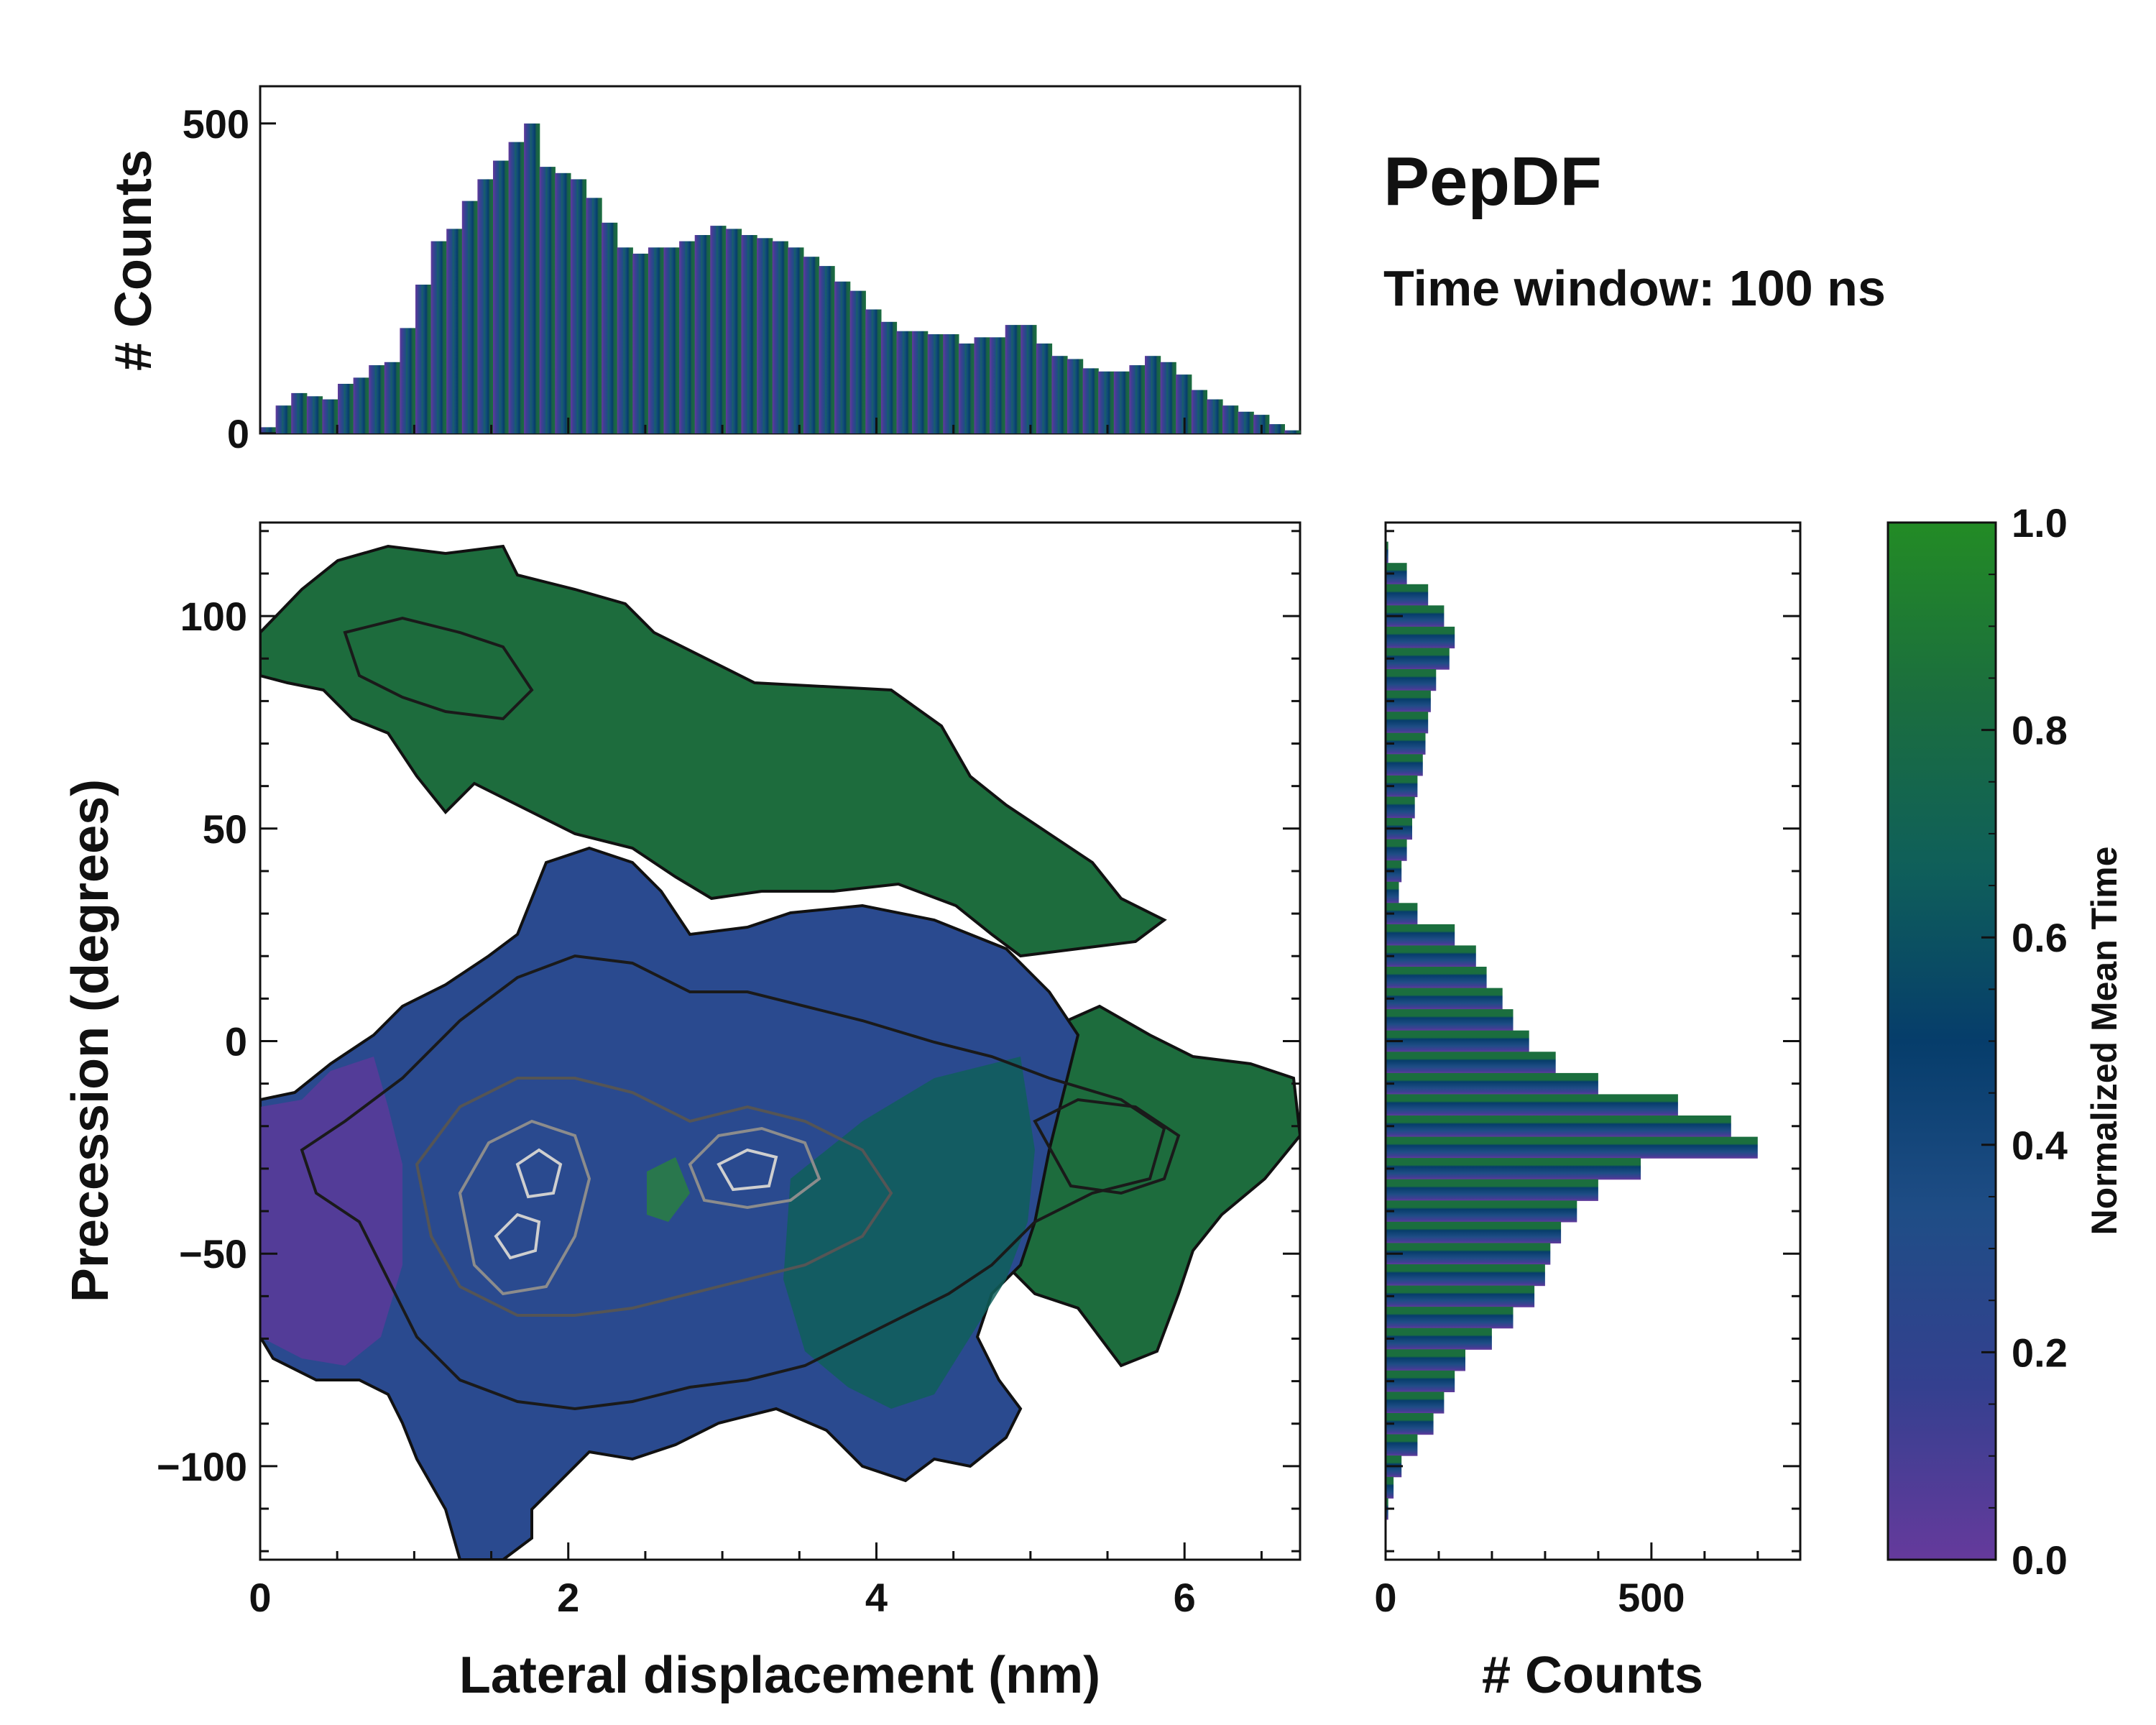 Image resolution: width=2156 pixels, height=1725 pixels. I want to click on heatmap-xtick-label: 2, so click(568, 1597).